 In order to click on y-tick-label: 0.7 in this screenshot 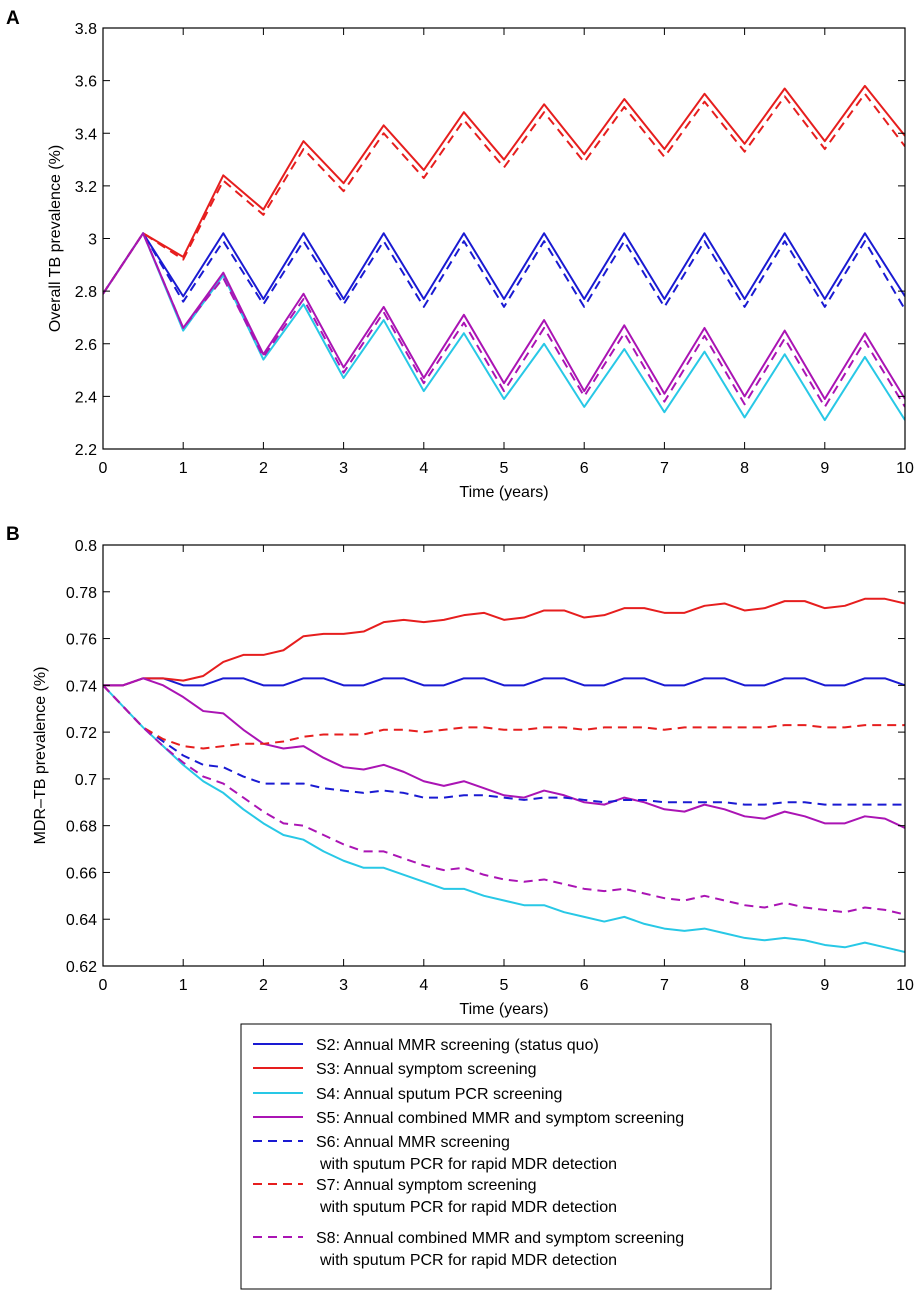, I will do `click(86, 780)`.